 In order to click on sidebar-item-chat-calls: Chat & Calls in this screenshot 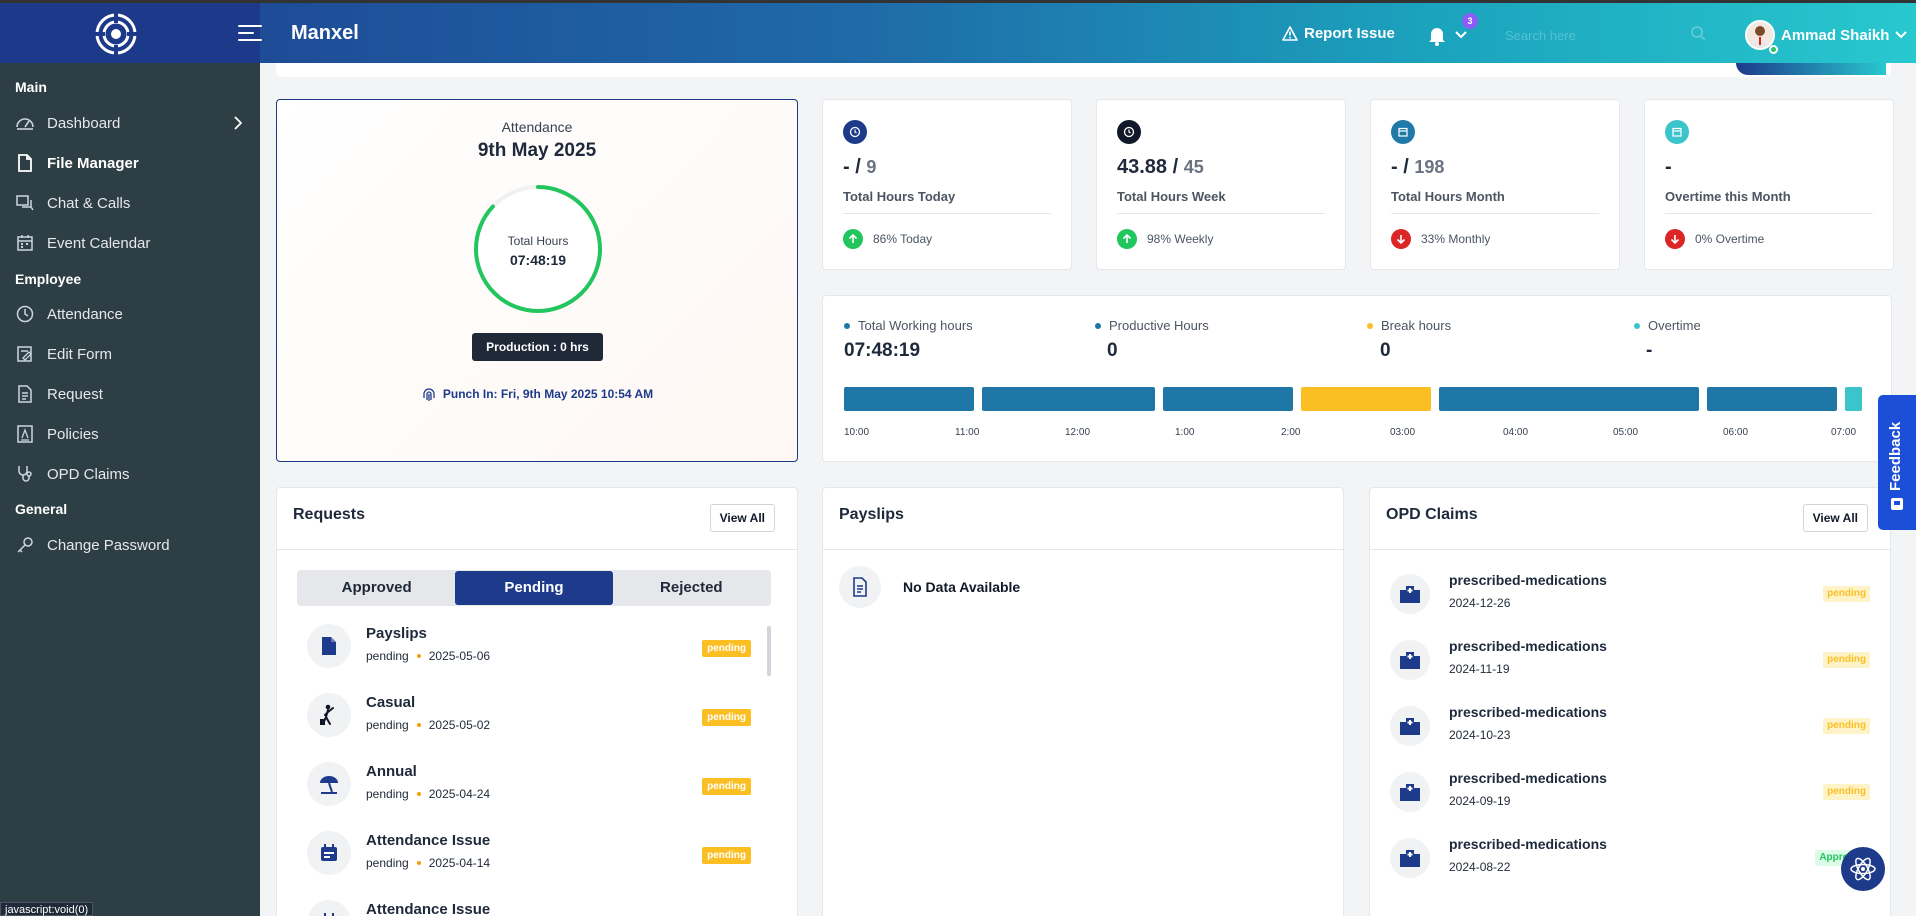, I will do `click(132, 203)`.